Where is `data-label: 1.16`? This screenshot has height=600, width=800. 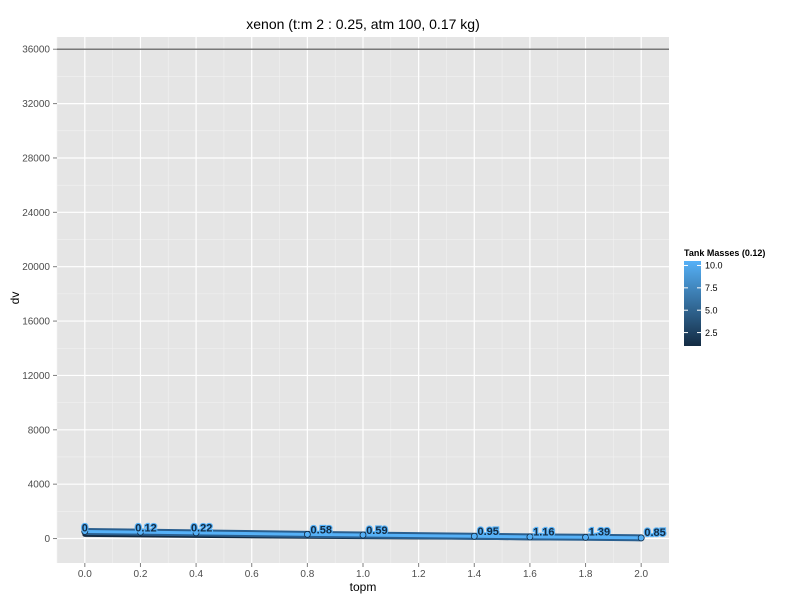 data-label: 1.16 is located at coordinates (543, 532).